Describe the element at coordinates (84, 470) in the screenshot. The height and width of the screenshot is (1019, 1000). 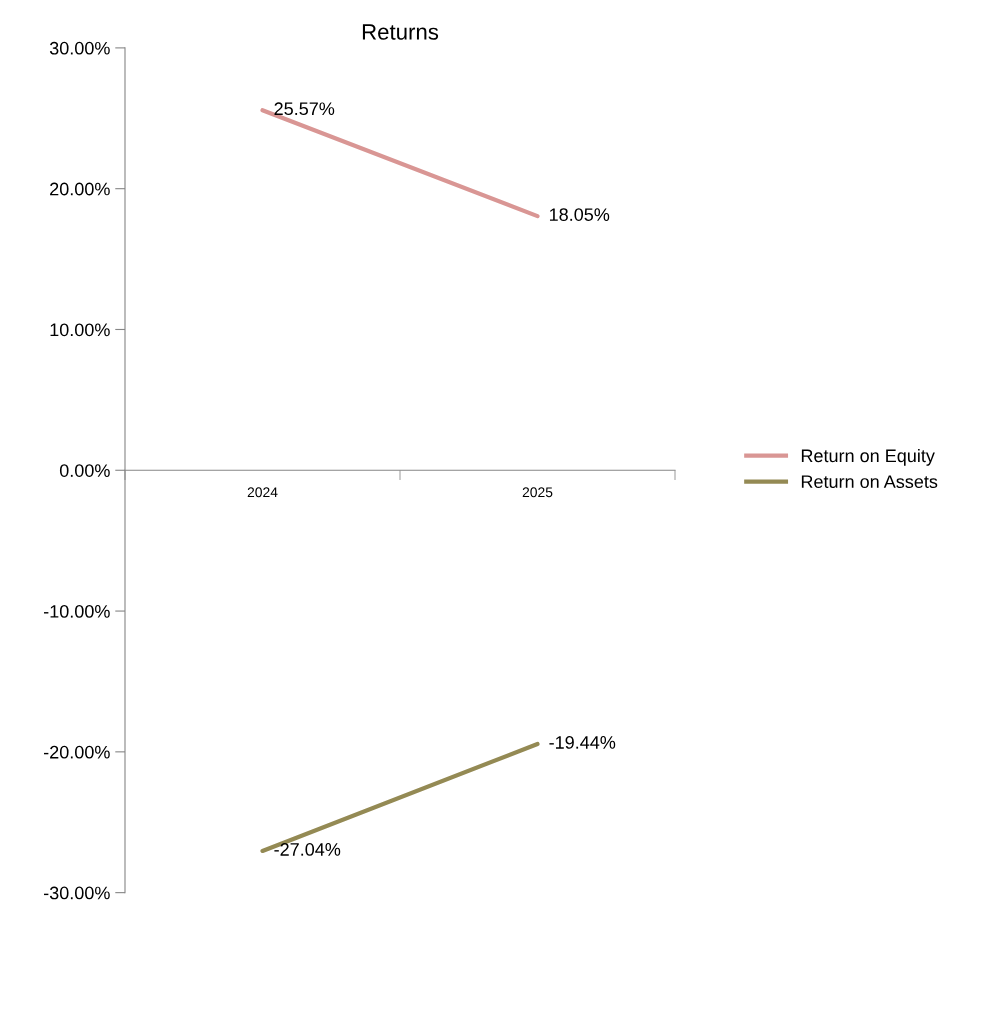
I see `y-tick-label: 0.00%` at that location.